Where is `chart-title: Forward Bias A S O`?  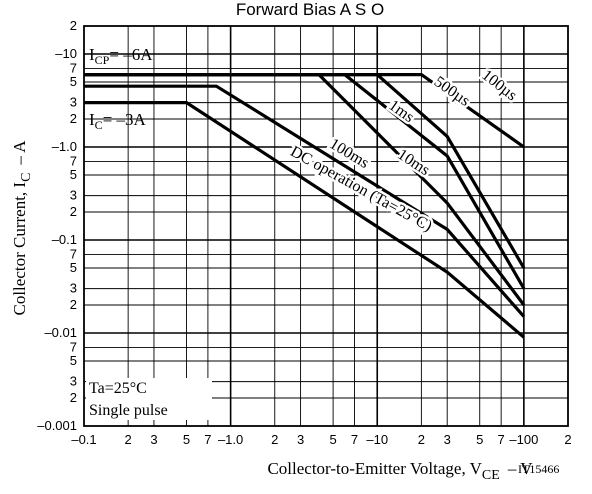
chart-title: Forward Bias A S O is located at coordinates (310, 9).